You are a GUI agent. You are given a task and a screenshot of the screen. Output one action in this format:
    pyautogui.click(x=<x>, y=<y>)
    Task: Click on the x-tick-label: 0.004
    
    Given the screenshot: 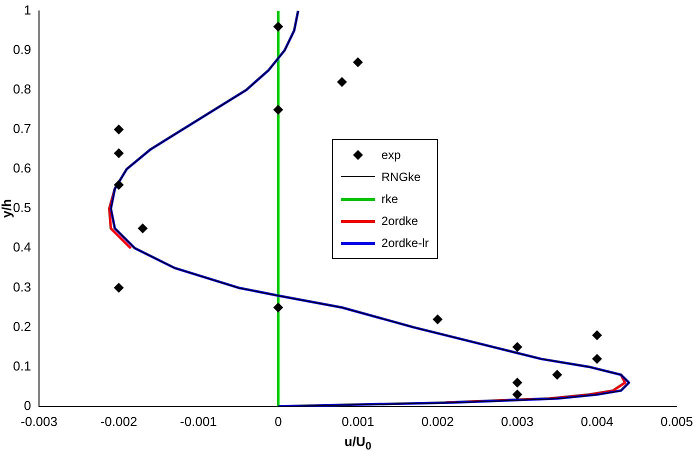 What is the action you would take?
    pyautogui.click(x=597, y=421)
    